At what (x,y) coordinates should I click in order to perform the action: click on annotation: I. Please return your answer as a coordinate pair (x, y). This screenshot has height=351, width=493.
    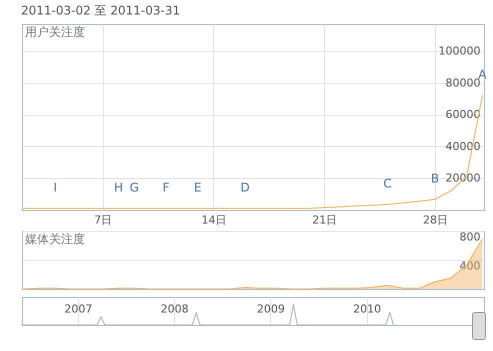
    Looking at the image, I should click on (55, 187).